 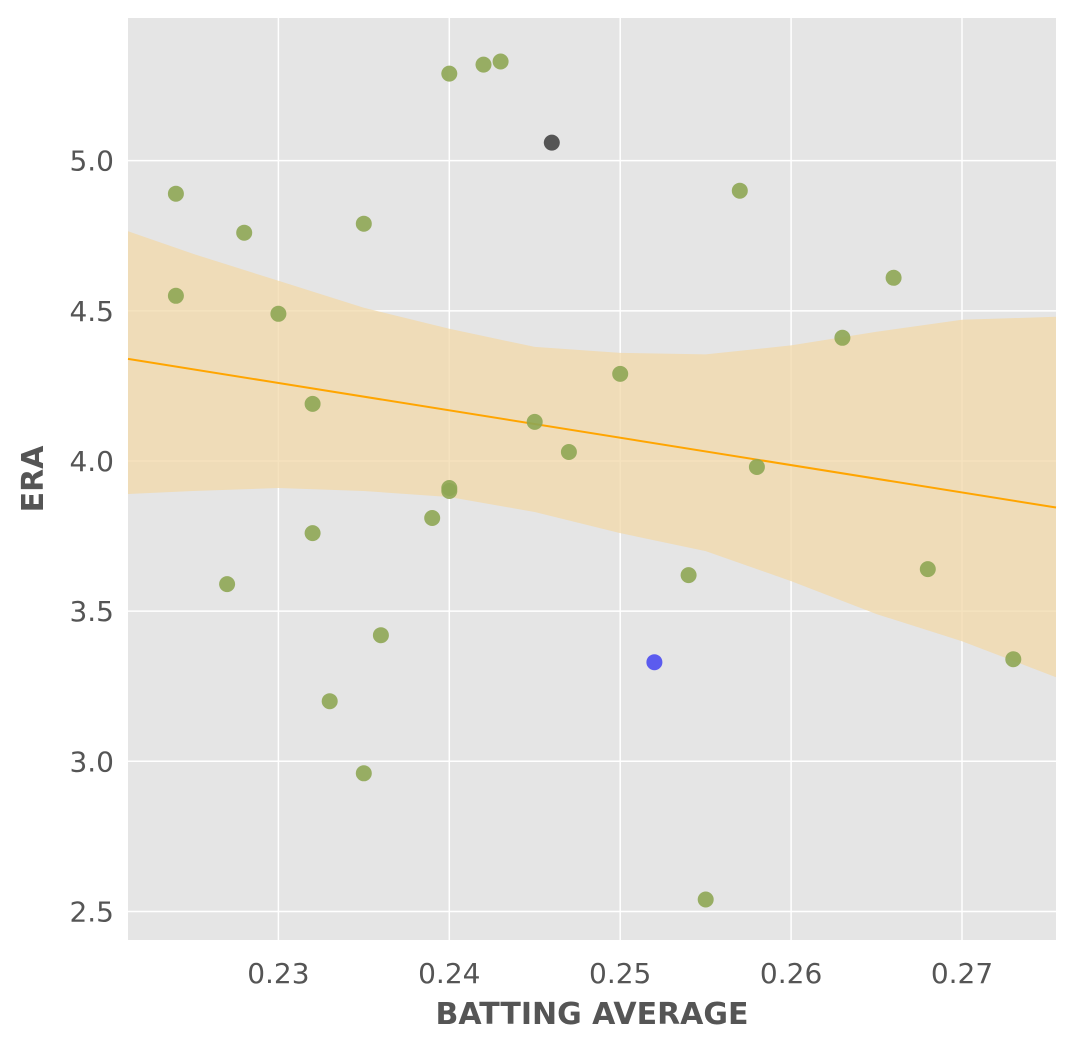 I want to click on regression-line, so click(x=592, y=433).